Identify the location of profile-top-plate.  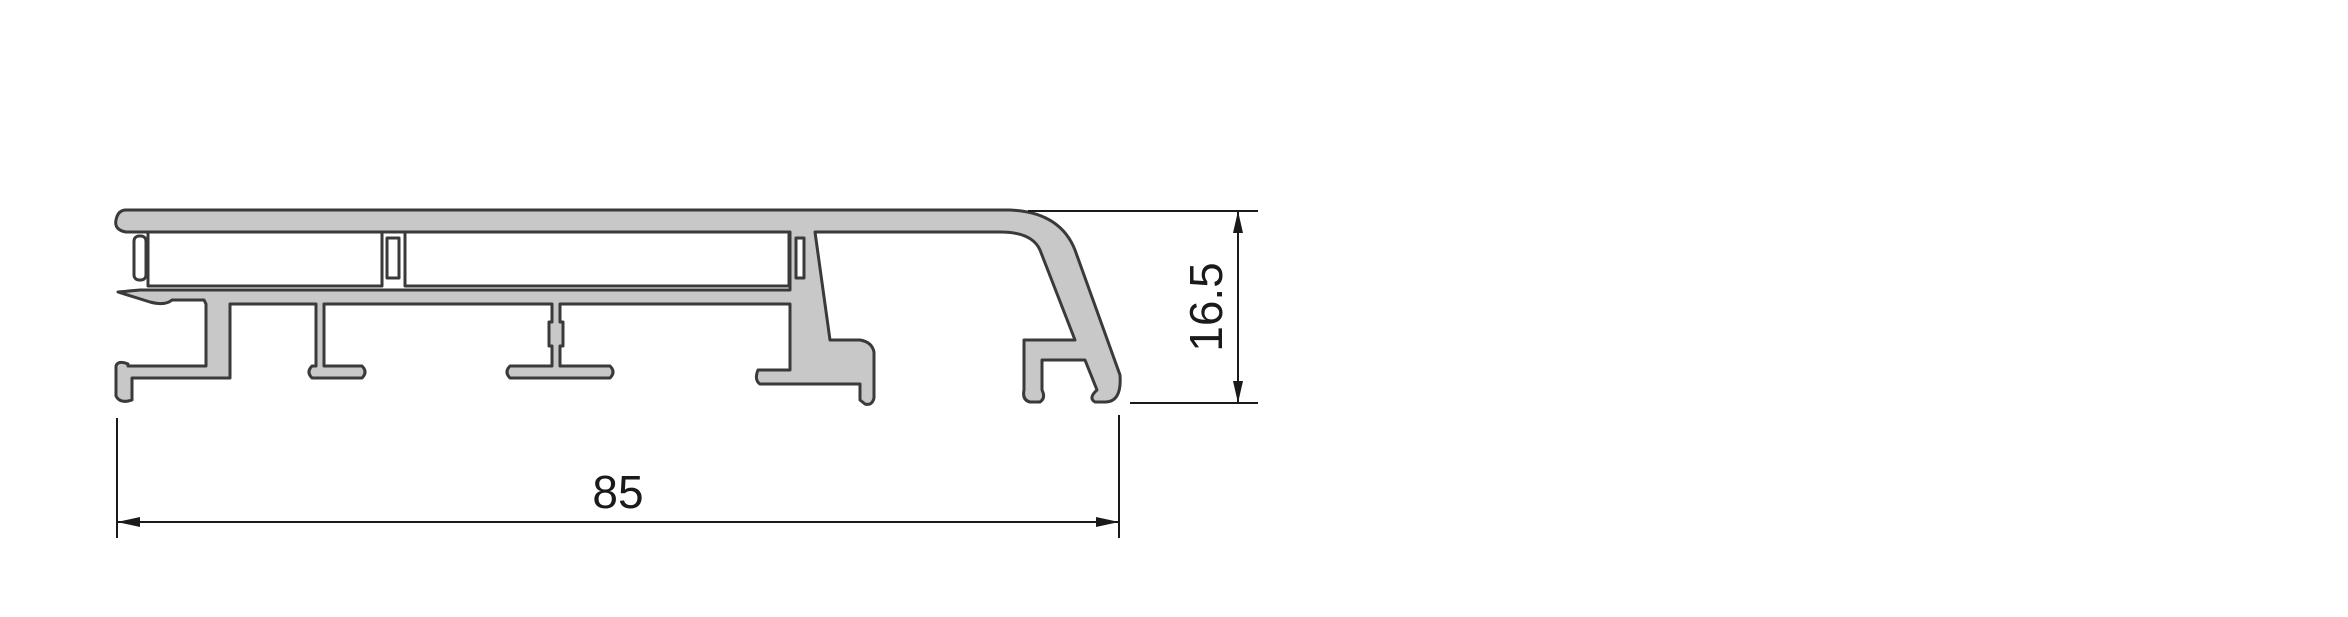
(618, 307).